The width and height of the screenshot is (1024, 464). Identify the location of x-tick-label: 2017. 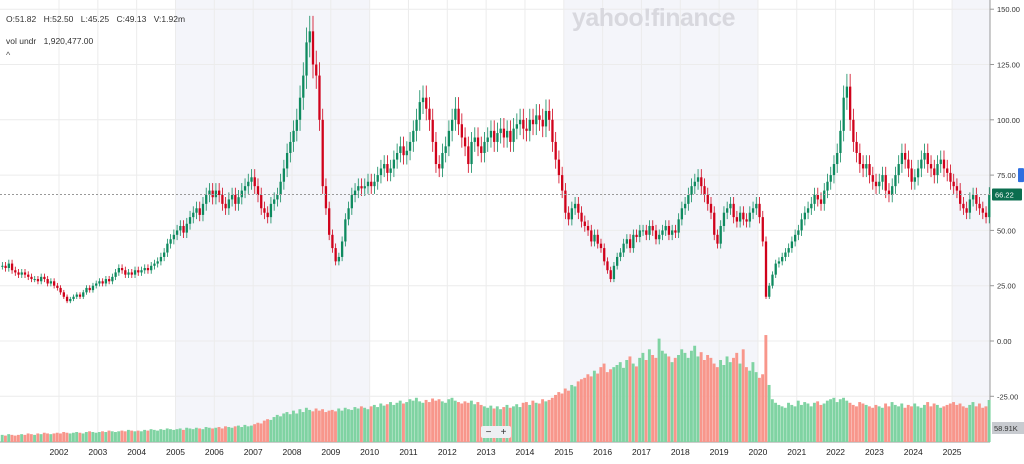
(641, 452).